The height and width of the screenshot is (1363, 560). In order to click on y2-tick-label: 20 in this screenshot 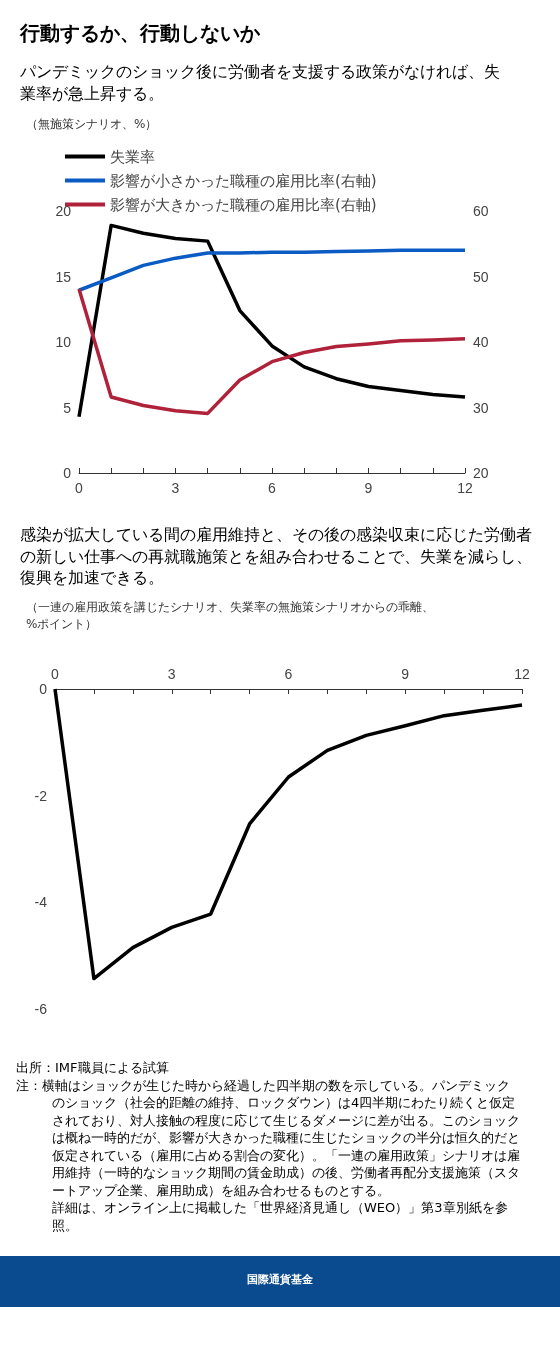, I will do `click(481, 473)`.